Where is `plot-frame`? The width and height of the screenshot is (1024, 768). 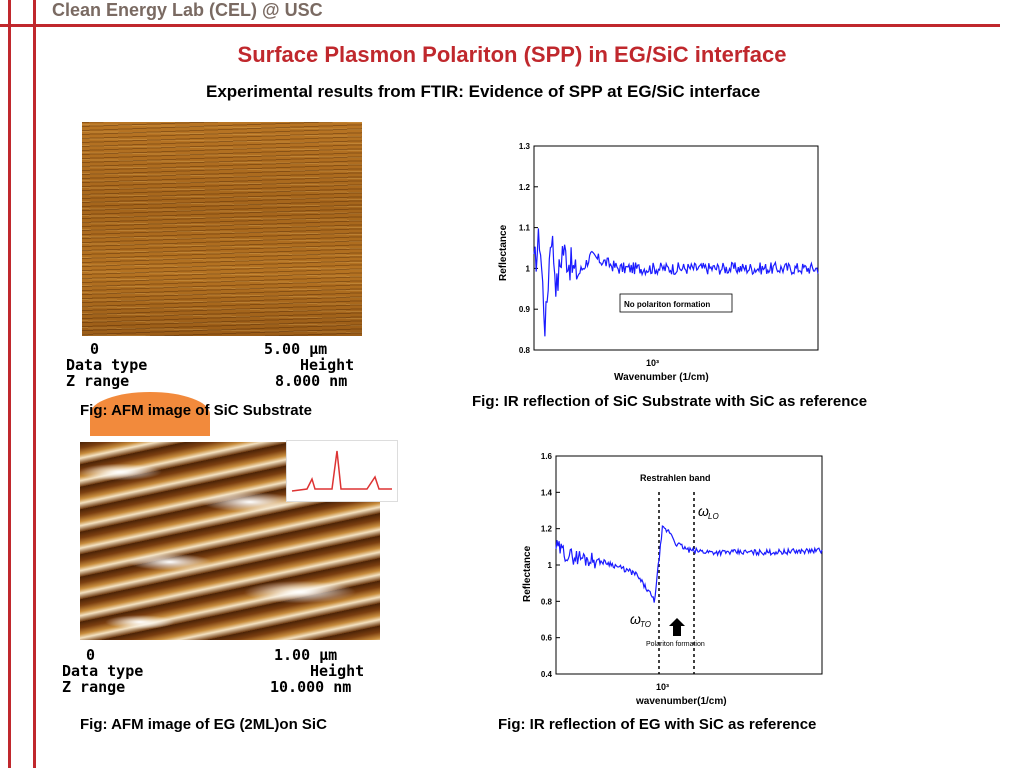
plot-frame is located at coordinates (676, 248).